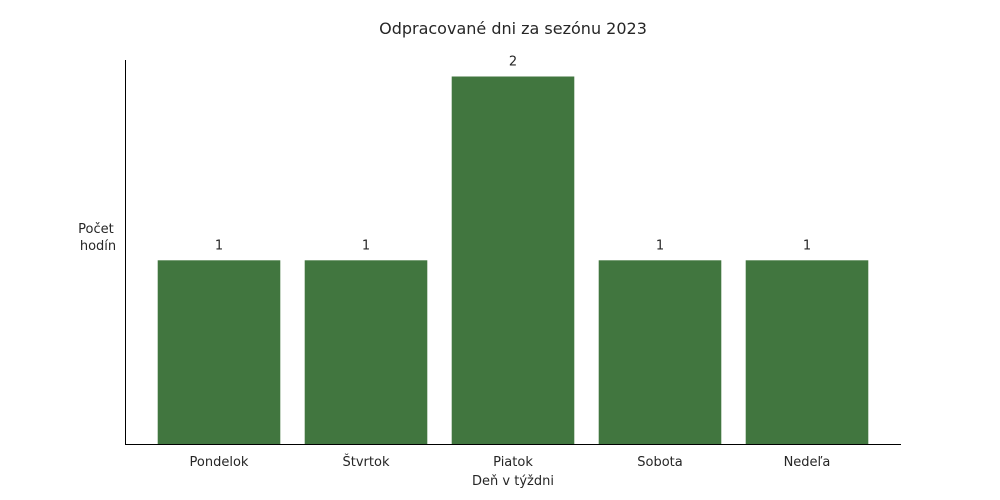  Describe the element at coordinates (513, 462) in the screenshot. I see `x-tick-label-2: Piatok` at that location.